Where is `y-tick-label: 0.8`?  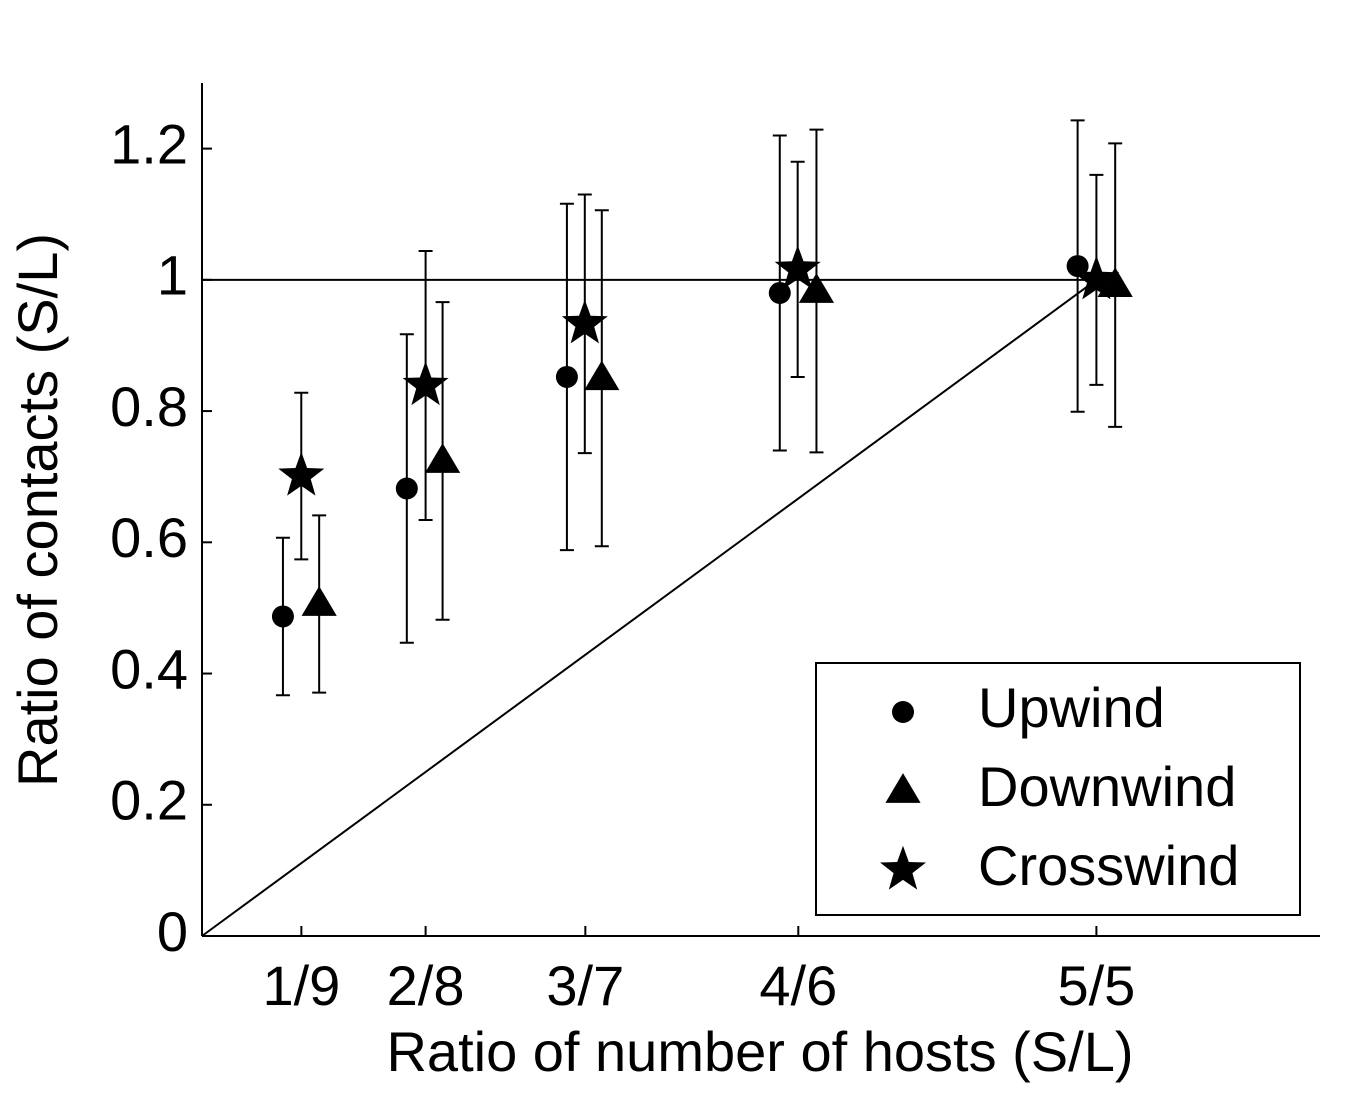 y-tick-label: 0.8 is located at coordinates (149, 406).